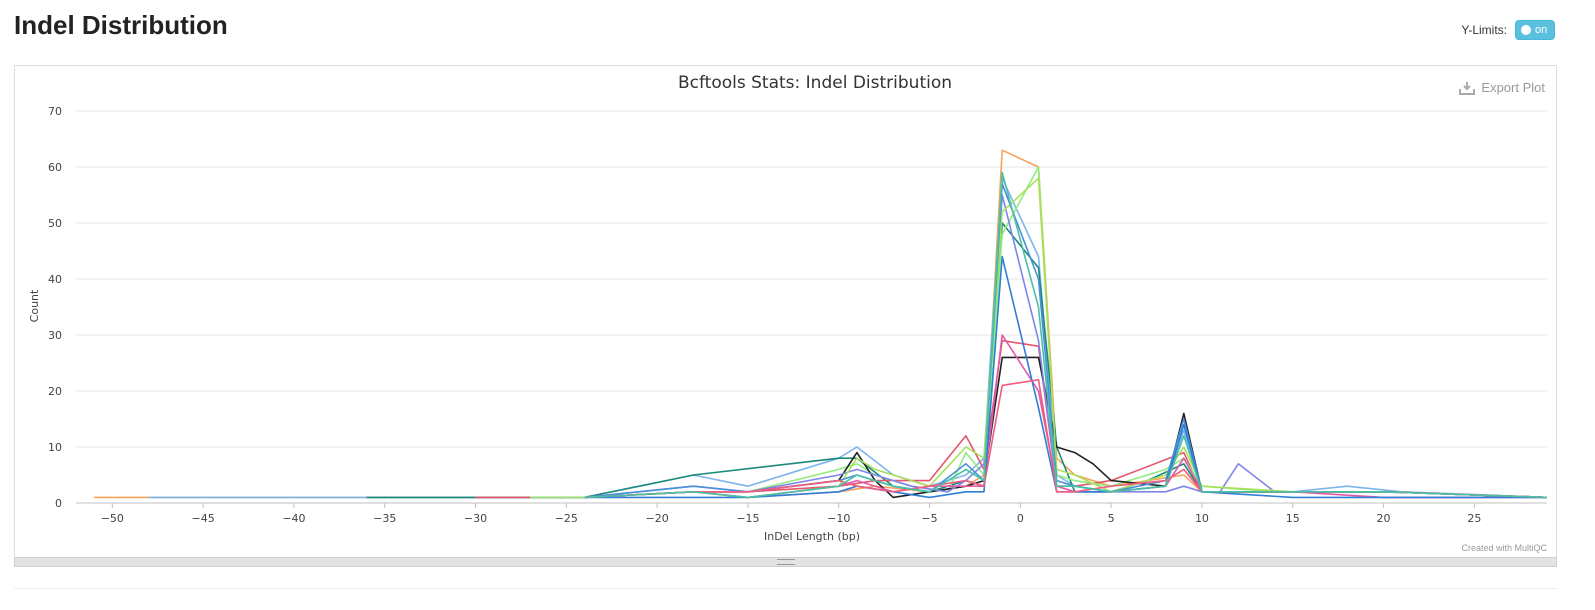  Describe the element at coordinates (55, 307) in the screenshot. I see `y-tick-labels: 0 10 20 30 40 50 60 70` at that location.